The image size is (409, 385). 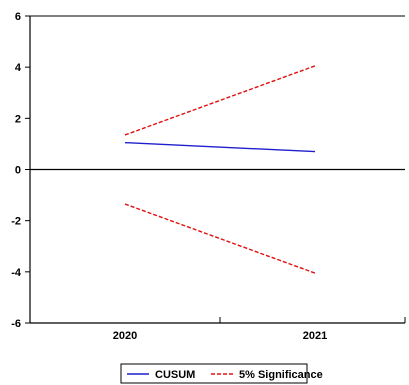 I want to click on x-axis: 2020 2021, so click(x=217, y=329).